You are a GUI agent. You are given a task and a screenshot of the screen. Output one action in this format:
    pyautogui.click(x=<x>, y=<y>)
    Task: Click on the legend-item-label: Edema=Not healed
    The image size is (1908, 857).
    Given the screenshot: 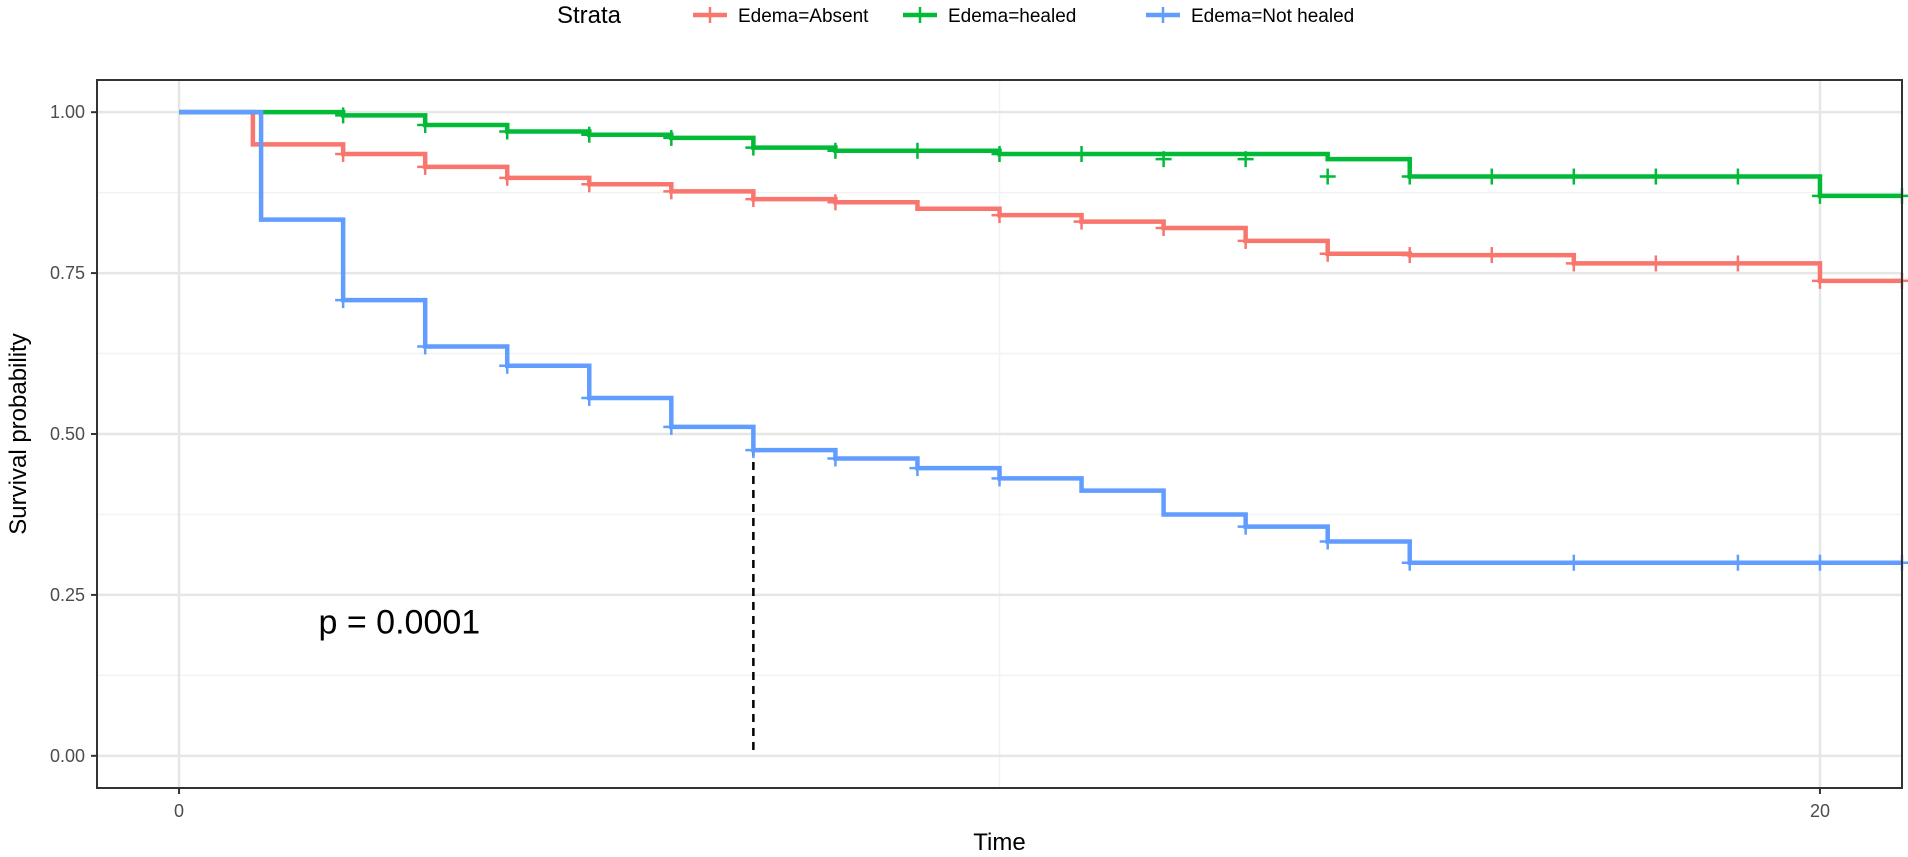 What is the action you would take?
    pyautogui.click(x=1272, y=16)
    